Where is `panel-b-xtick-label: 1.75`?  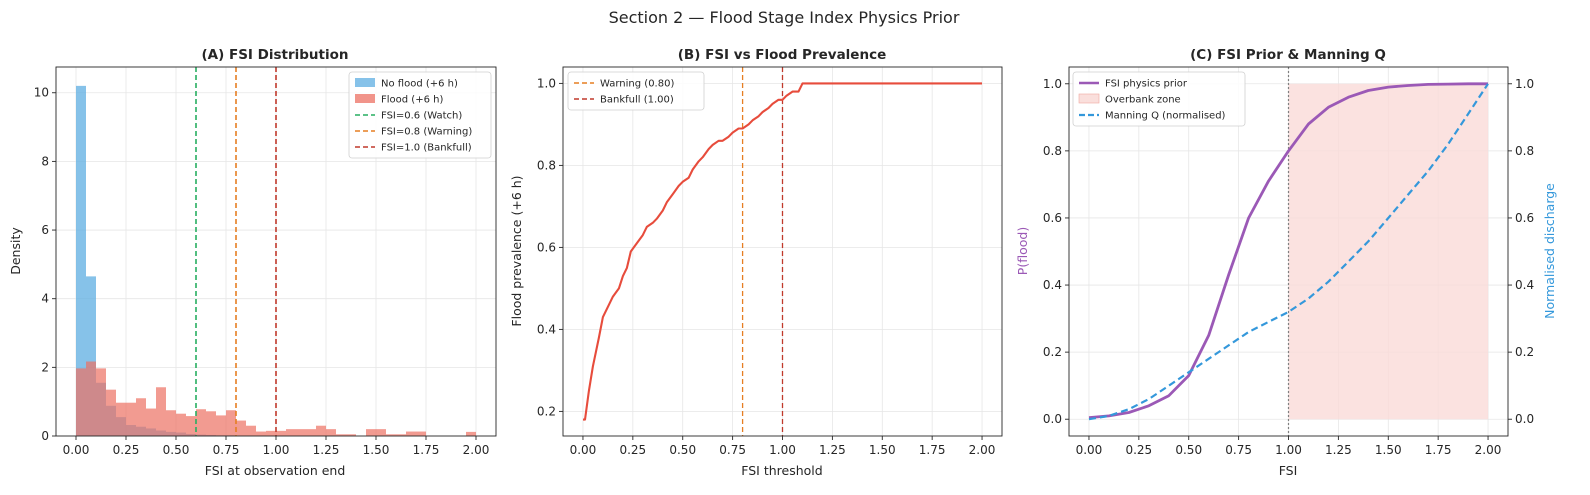 panel-b-xtick-label: 1.75 is located at coordinates (932, 450).